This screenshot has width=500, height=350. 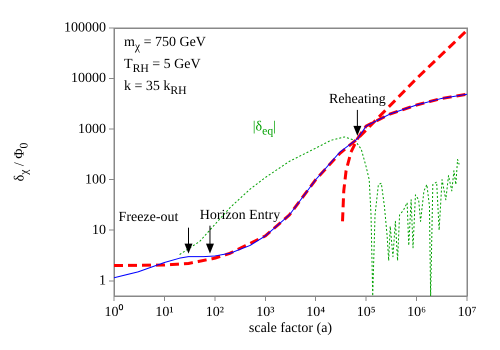 I want to click on x-tick-label: 10¹, so click(x=164, y=312).